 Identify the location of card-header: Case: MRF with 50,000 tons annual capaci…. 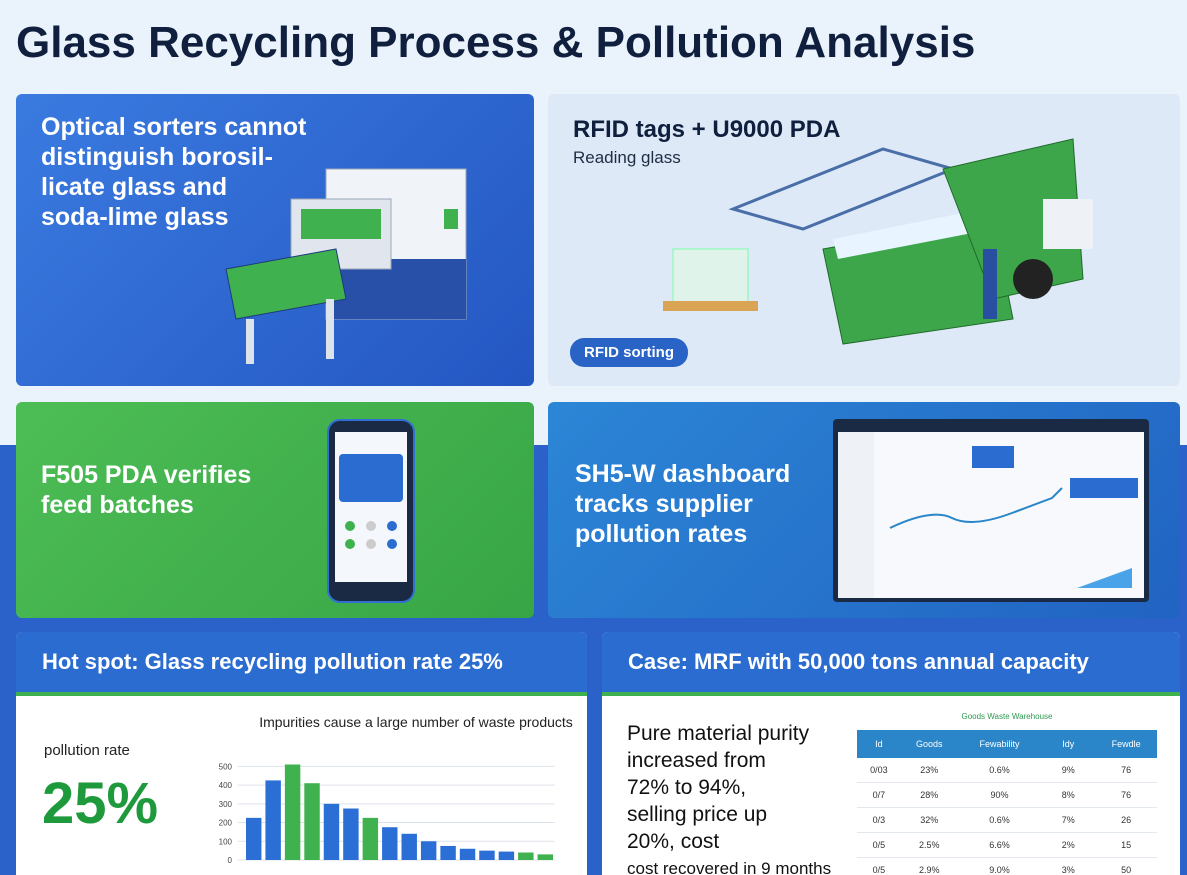
(891, 664).